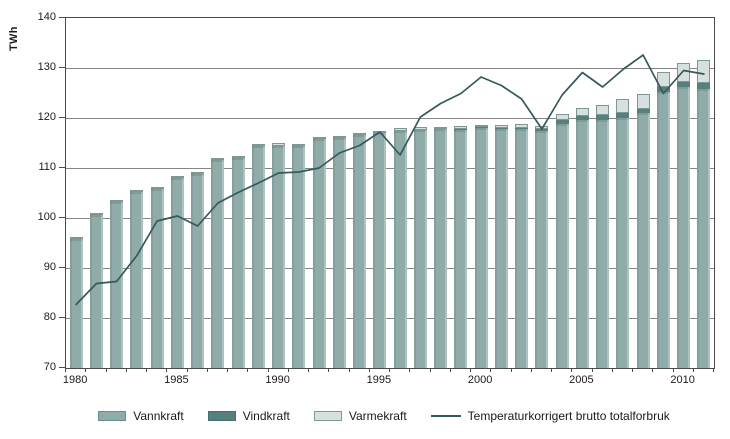 Image resolution: width=730 pixels, height=439 pixels. Describe the element at coordinates (277, 380) in the screenshot. I see `x-tick-label-1990: 1990` at that location.